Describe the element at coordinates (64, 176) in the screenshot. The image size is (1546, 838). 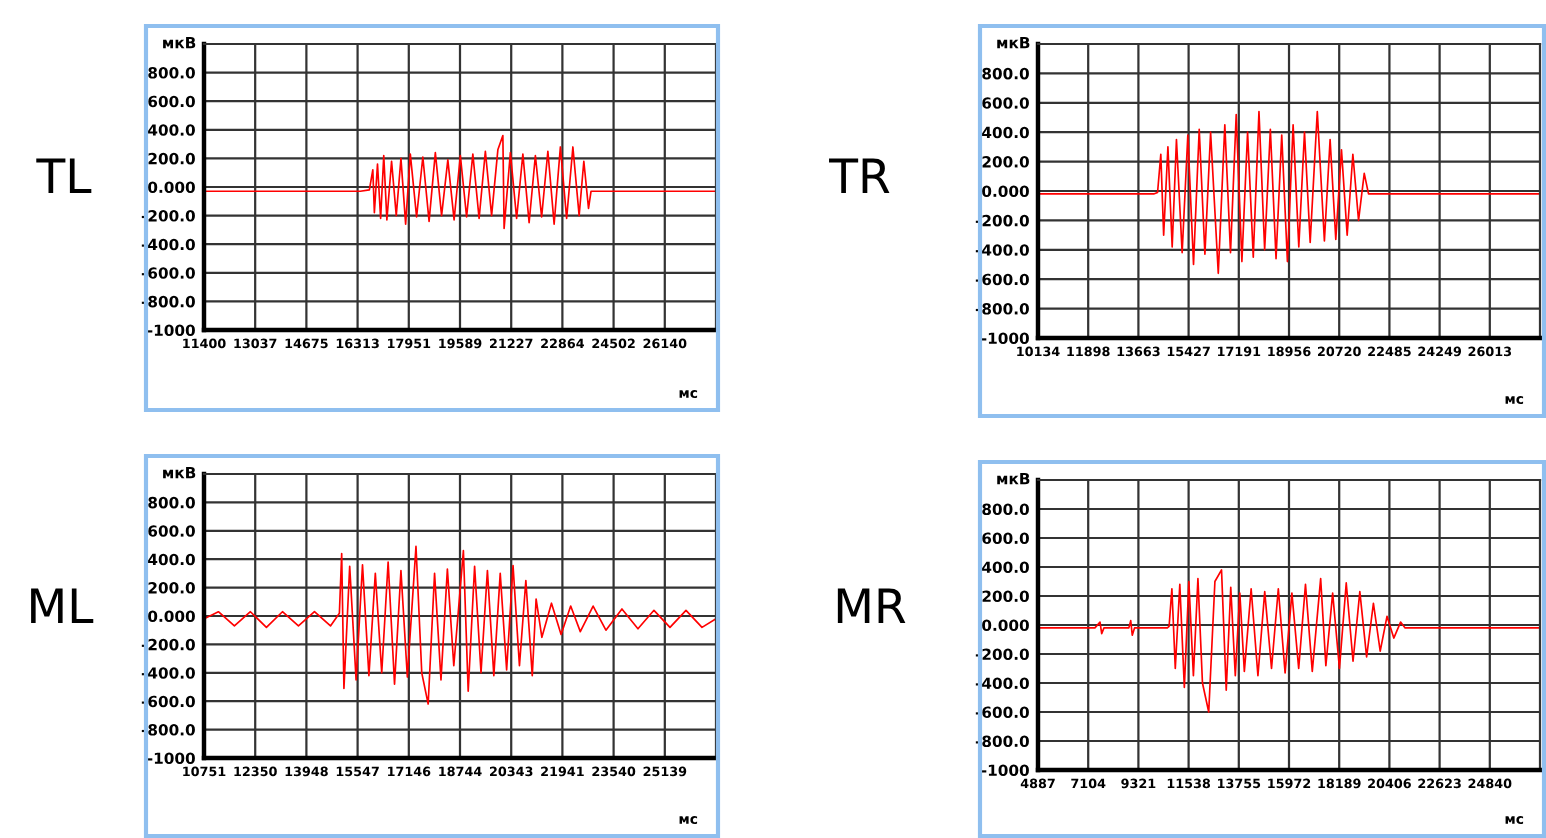
I see `text: TL` at that location.